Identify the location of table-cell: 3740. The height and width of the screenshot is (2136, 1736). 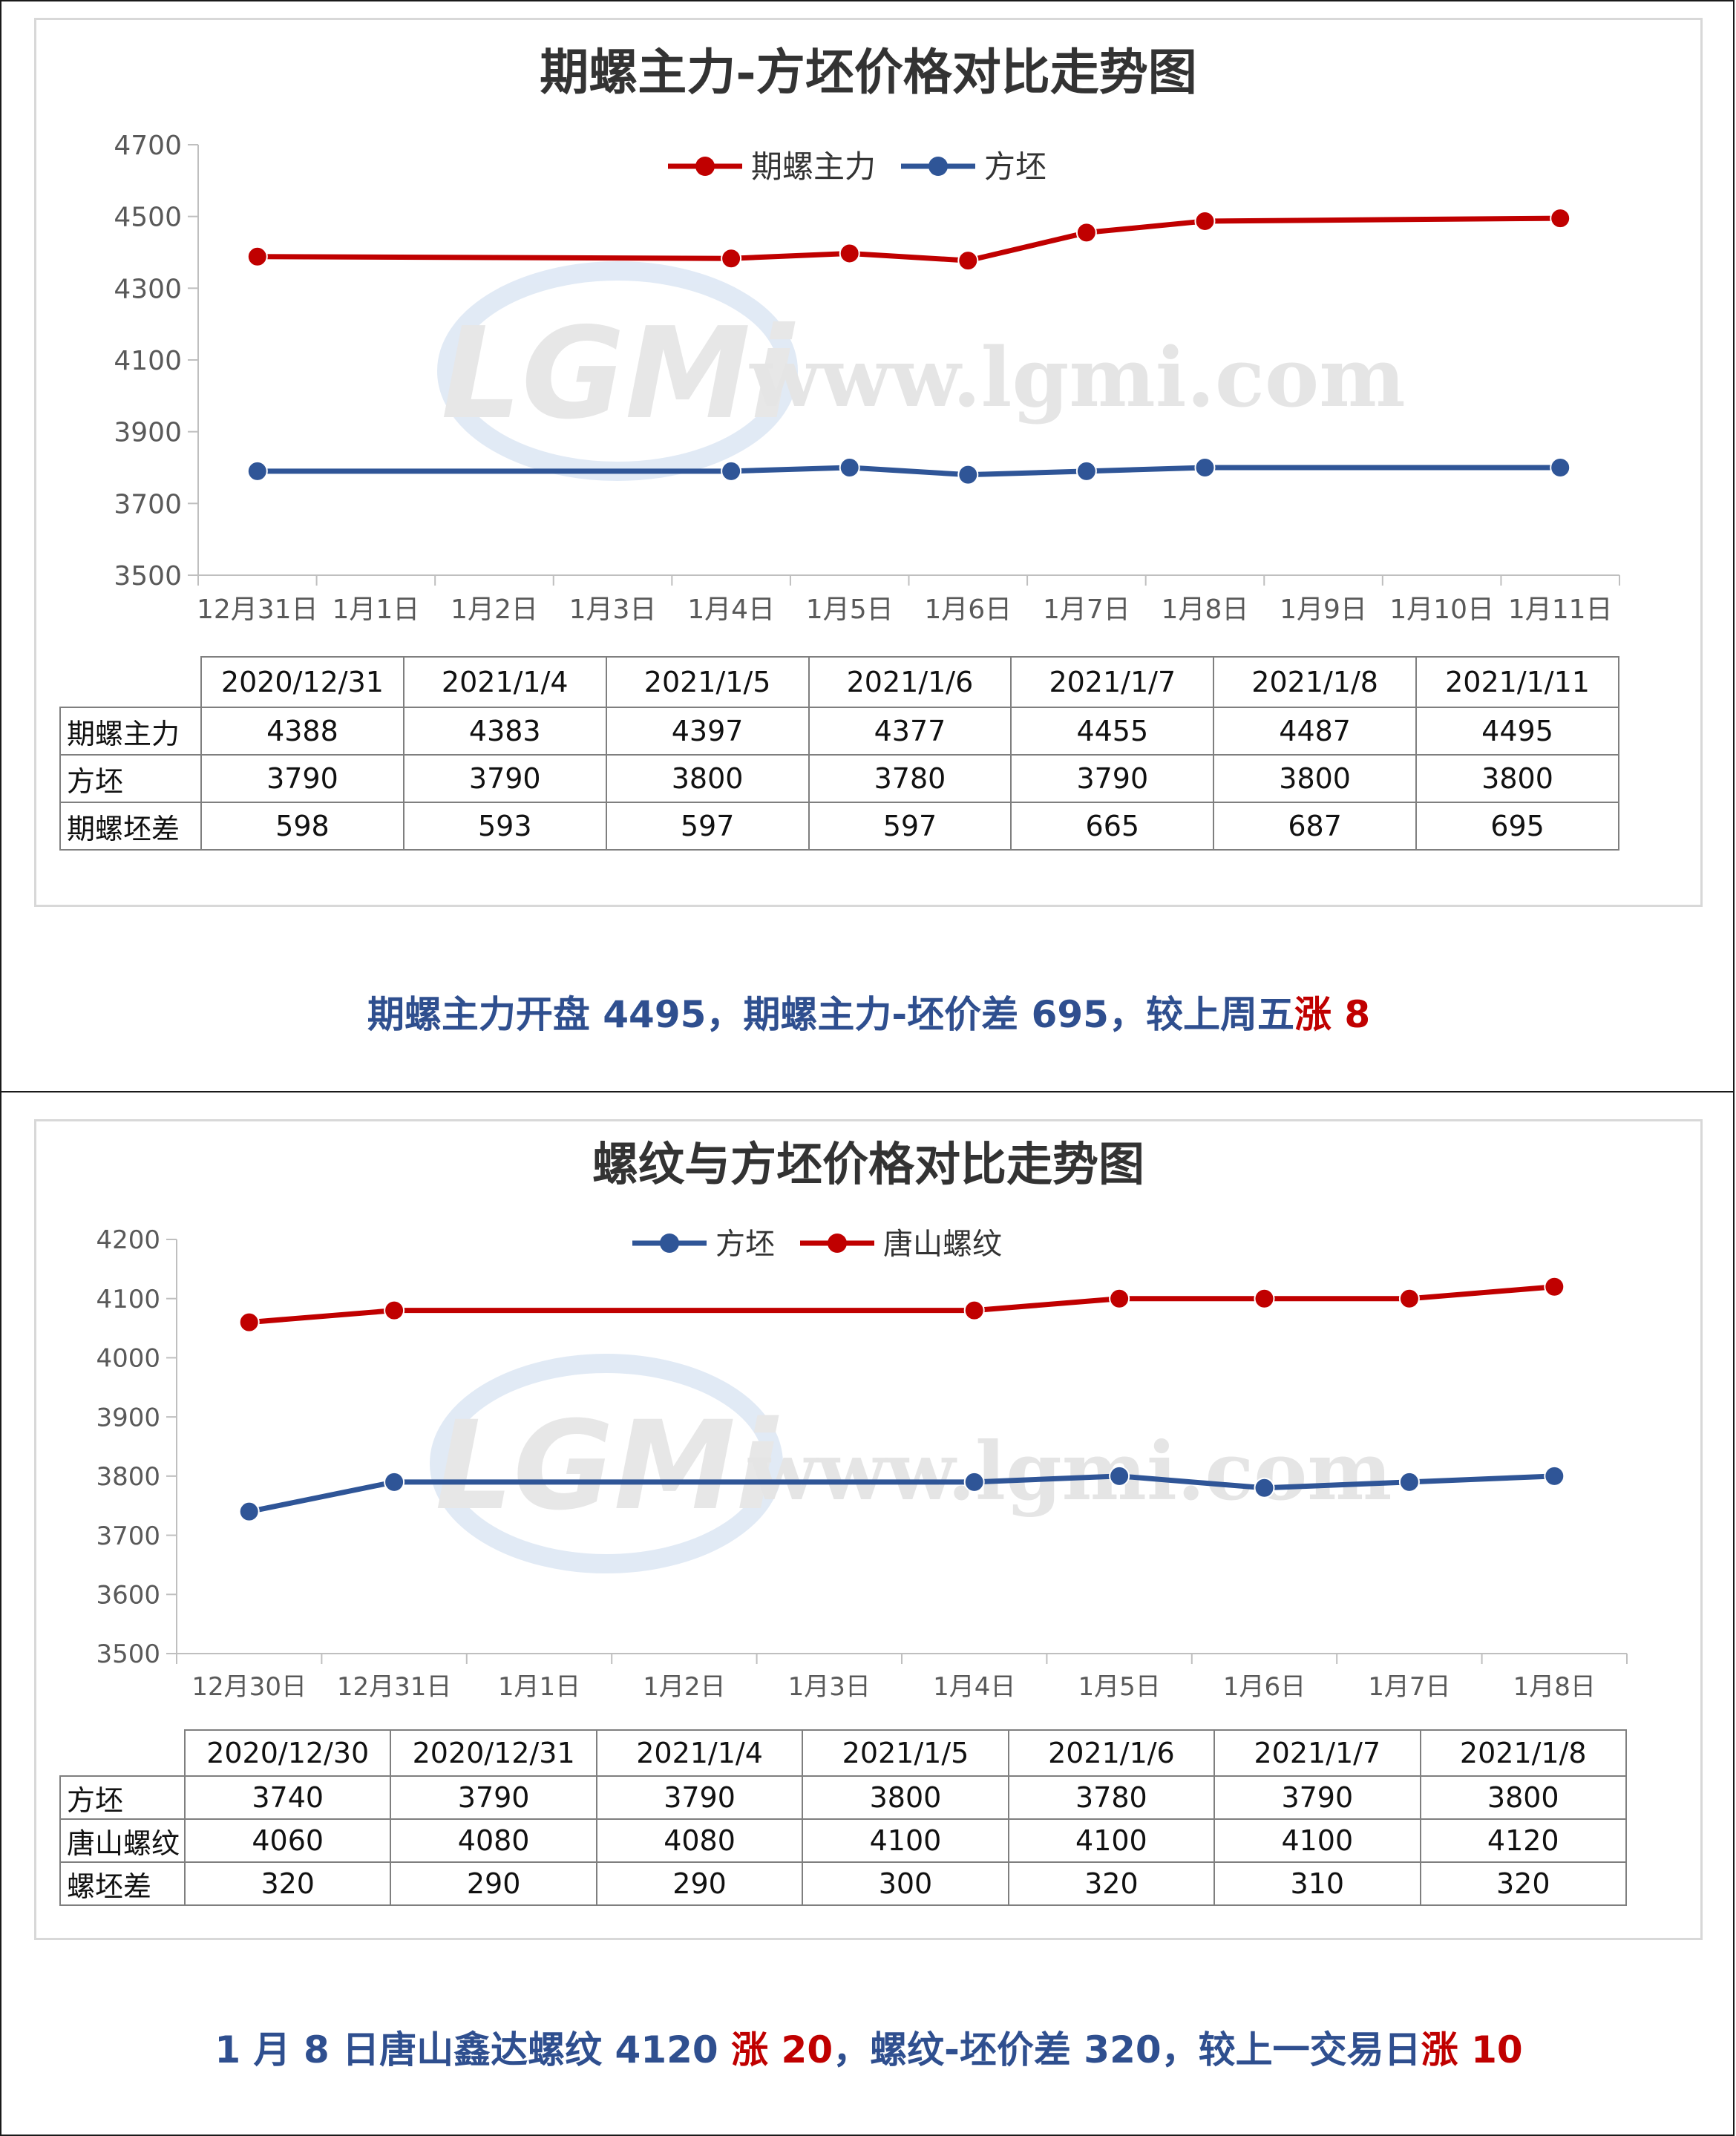
(287, 1797).